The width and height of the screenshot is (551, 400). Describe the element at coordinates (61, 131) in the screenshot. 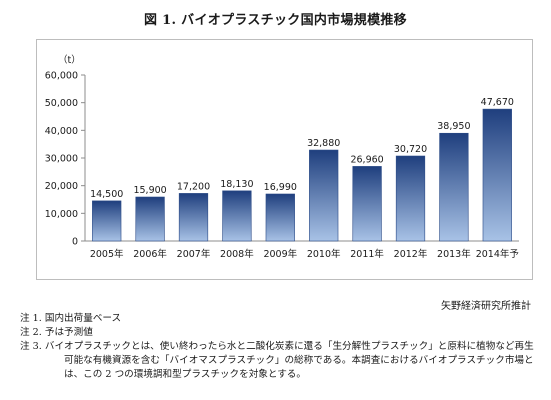

I see `y-tick-label: 40,000` at that location.